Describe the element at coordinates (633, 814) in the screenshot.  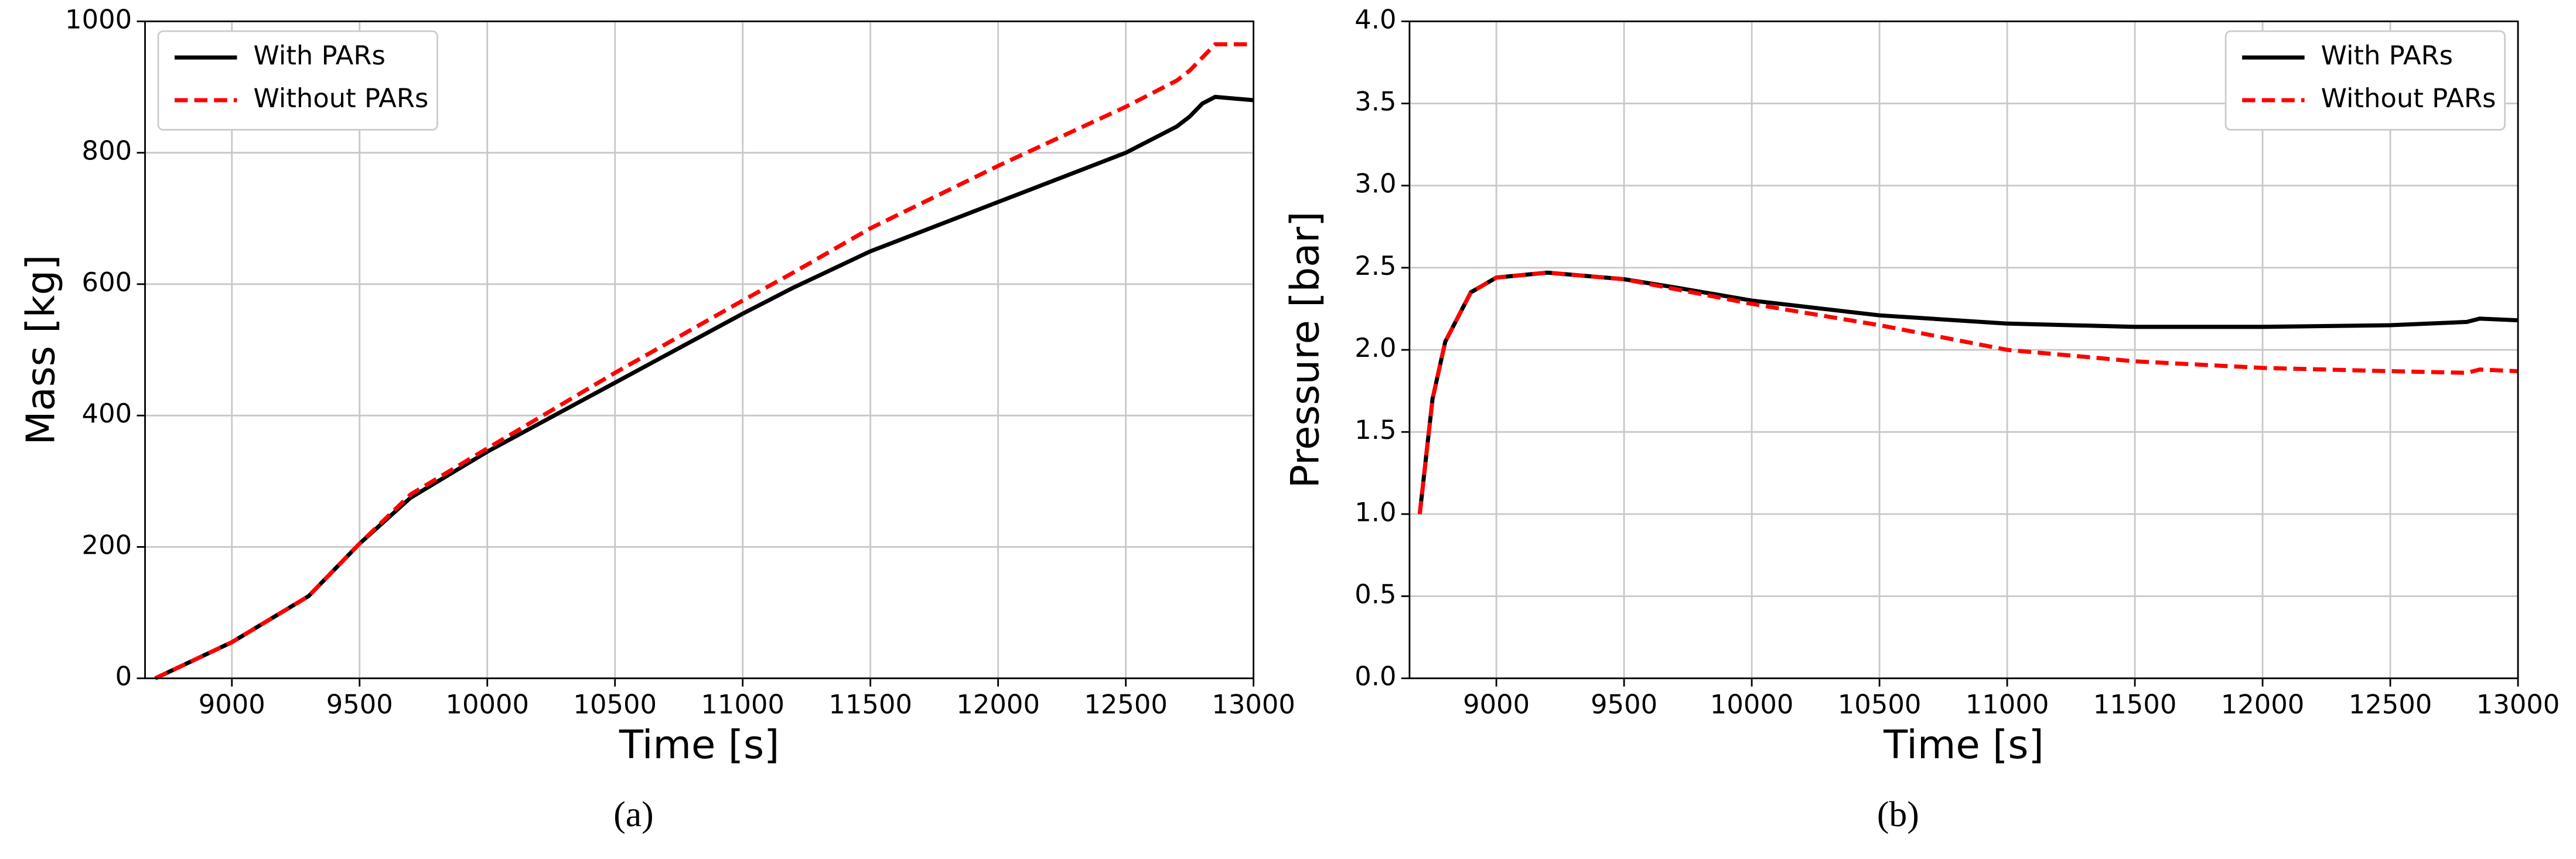
I see `caption: (a)` at that location.